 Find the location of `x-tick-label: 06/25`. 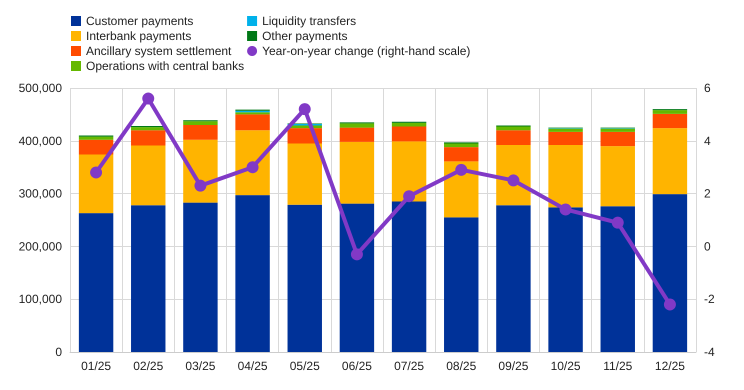

x-tick-label: 06/25 is located at coordinates (357, 366).